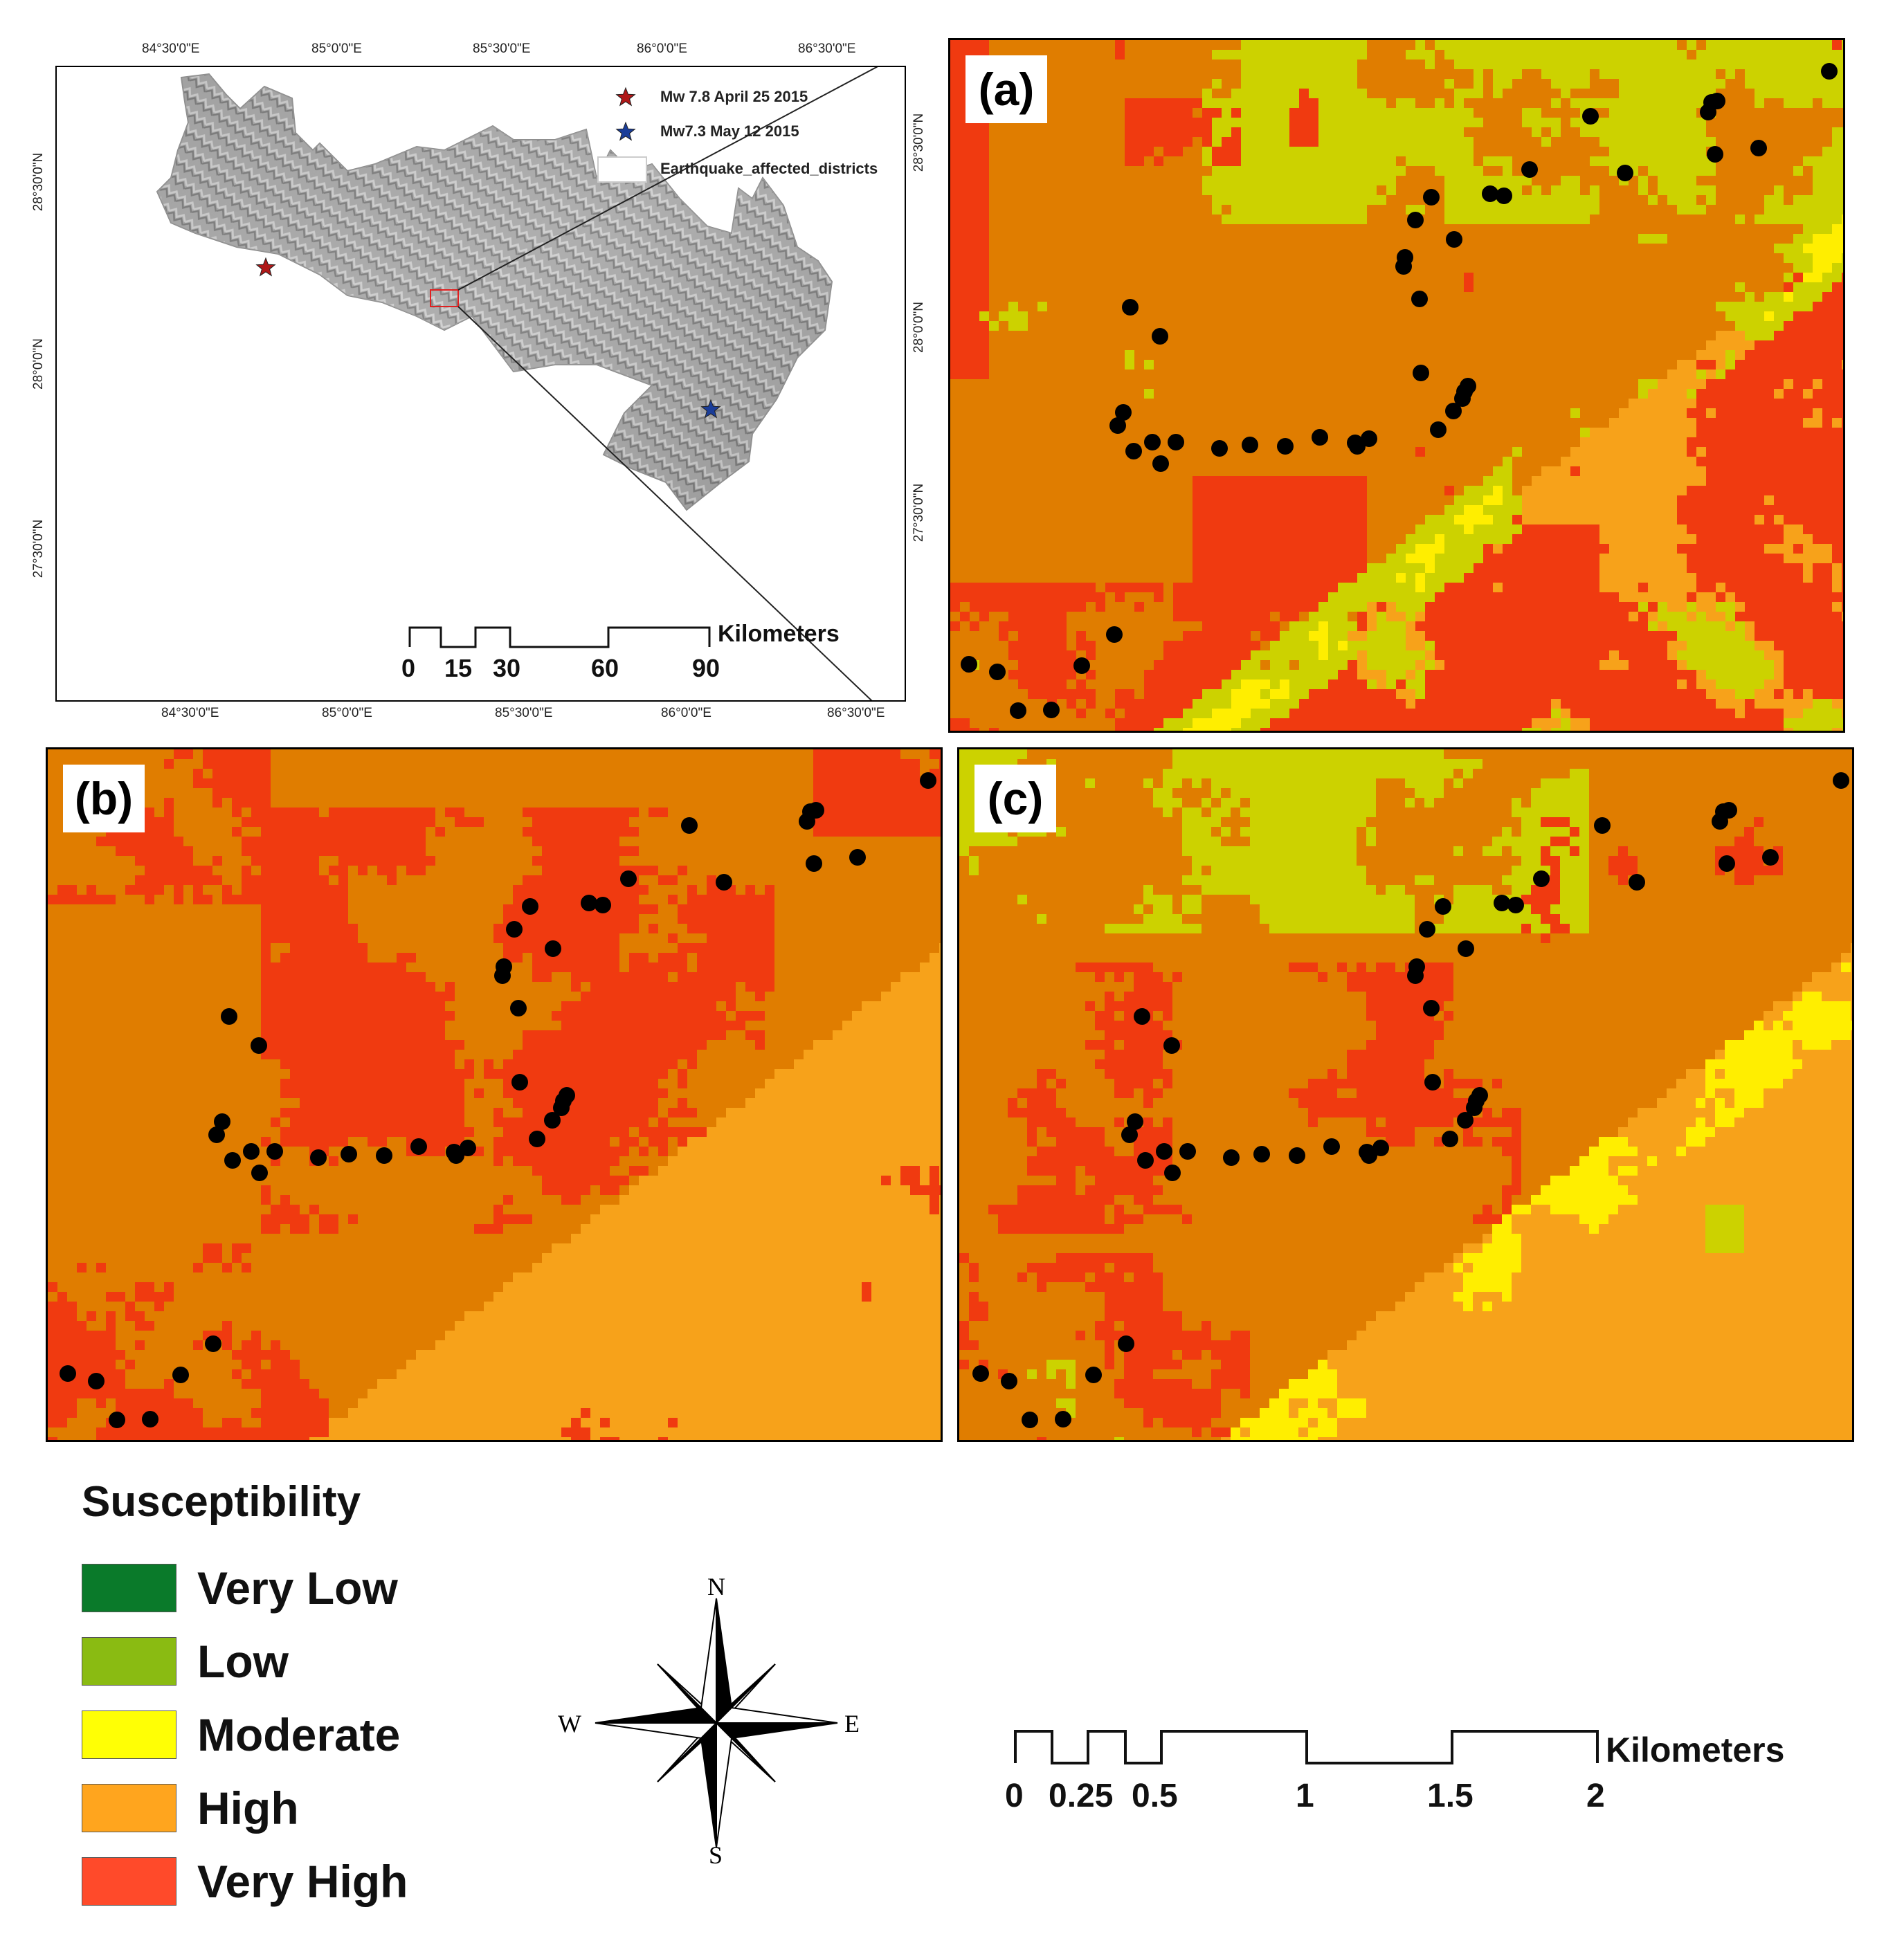 The width and height of the screenshot is (1904, 1934). What do you see at coordinates (302, 1881) in the screenshot?
I see `legend-label: Very High` at bounding box center [302, 1881].